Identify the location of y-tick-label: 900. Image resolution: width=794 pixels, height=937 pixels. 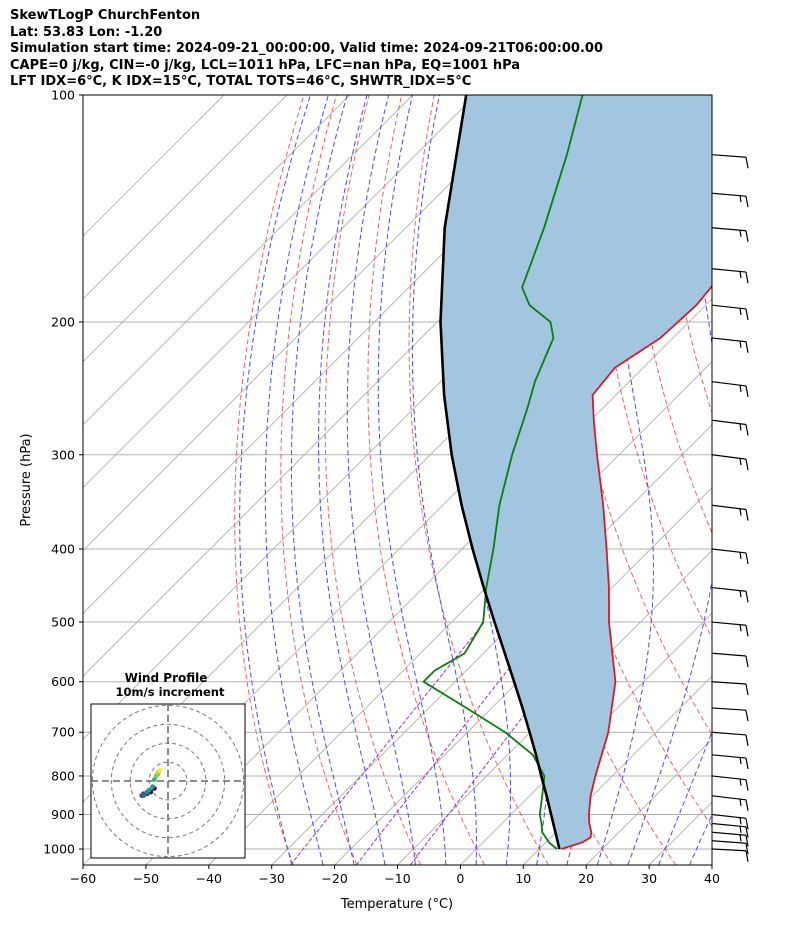
(63, 814).